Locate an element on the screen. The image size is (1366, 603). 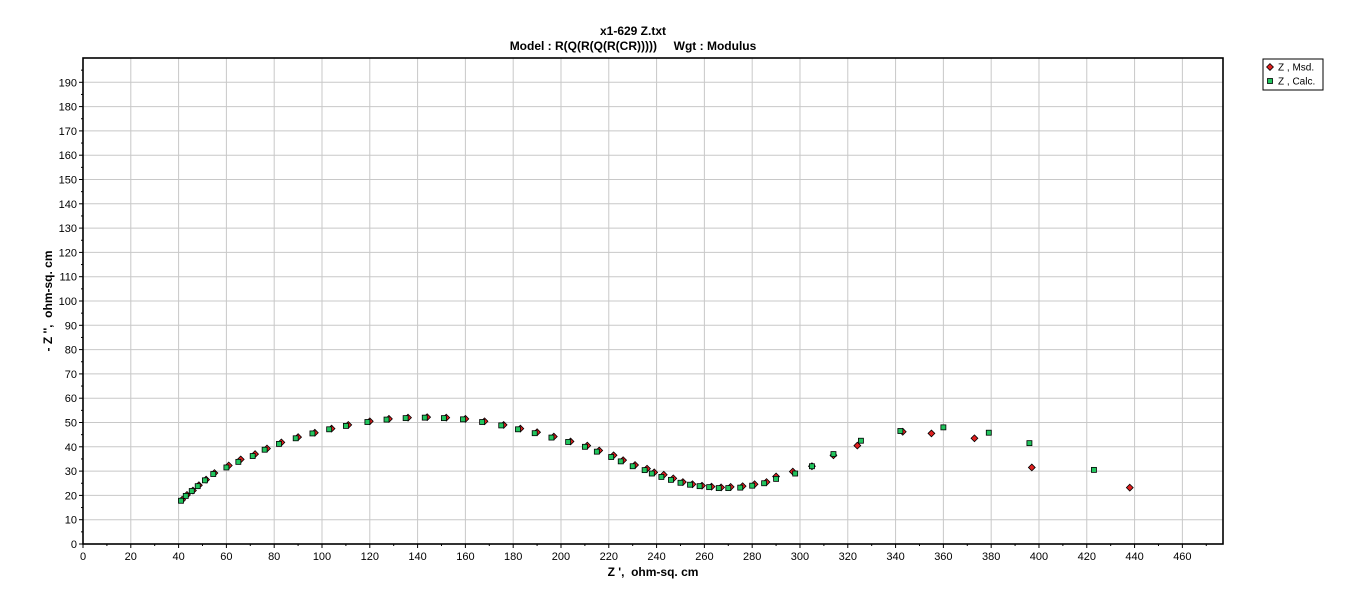
chart-title: x1-629 Z.txt is located at coordinates (633, 31).